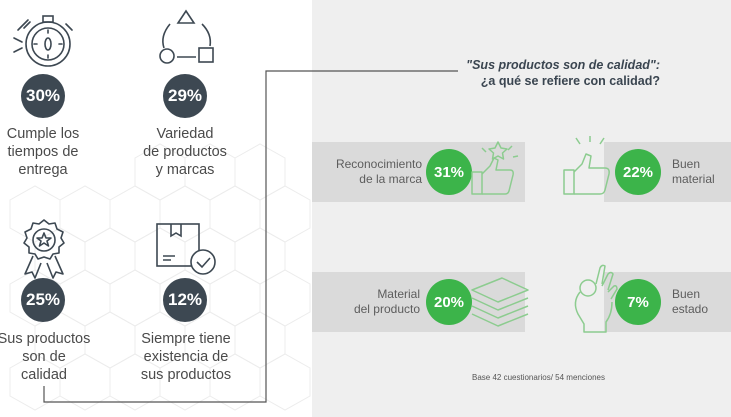 The image size is (731, 417). Describe the element at coordinates (449, 172) in the screenshot. I see `quality-percent-badge: 31%` at that location.